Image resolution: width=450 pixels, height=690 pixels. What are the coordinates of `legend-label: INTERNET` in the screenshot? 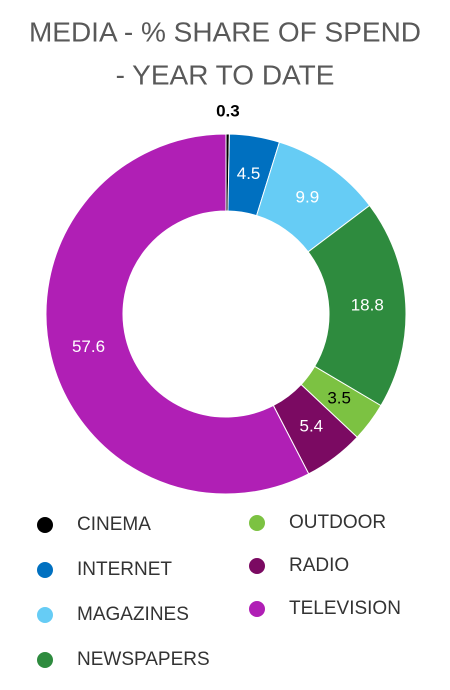 It's located at (124, 569).